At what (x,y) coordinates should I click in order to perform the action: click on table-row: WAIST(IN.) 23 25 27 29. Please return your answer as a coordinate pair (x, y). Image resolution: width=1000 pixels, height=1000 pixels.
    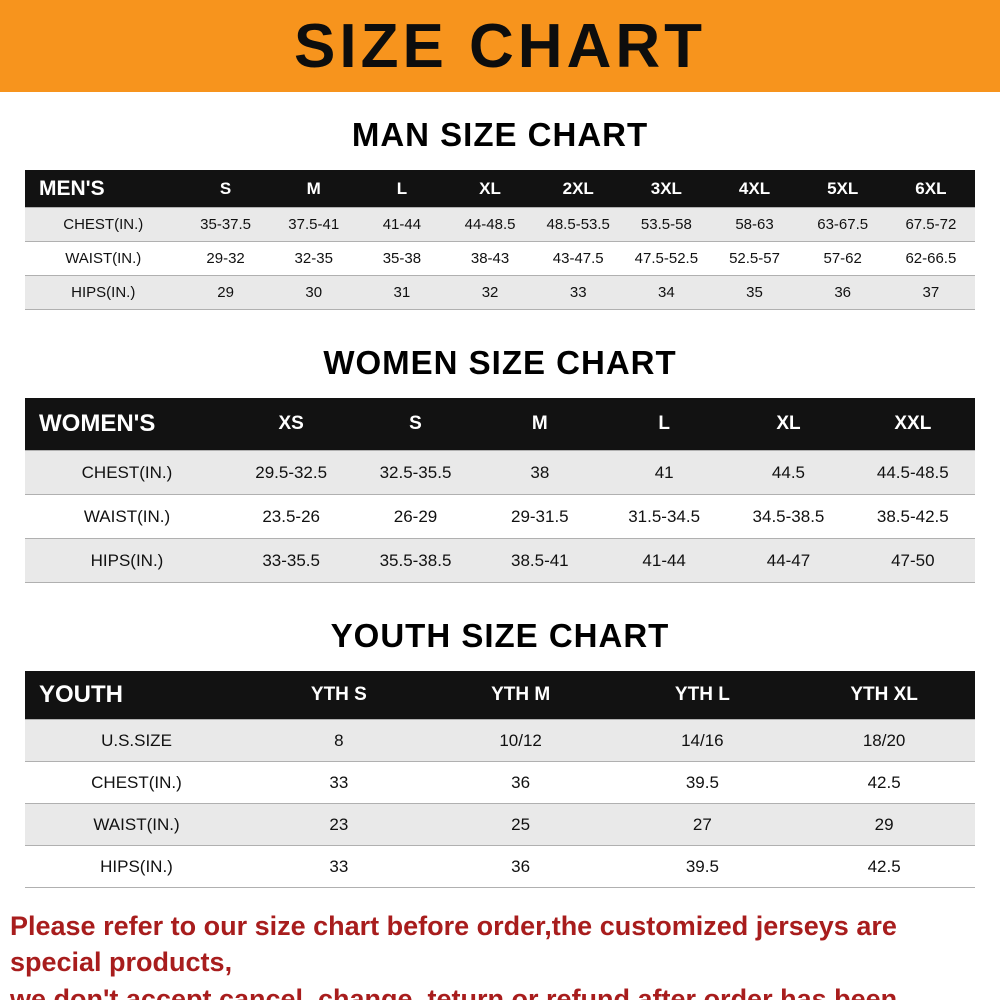
    Looking at the image, I should click on (500, 824).